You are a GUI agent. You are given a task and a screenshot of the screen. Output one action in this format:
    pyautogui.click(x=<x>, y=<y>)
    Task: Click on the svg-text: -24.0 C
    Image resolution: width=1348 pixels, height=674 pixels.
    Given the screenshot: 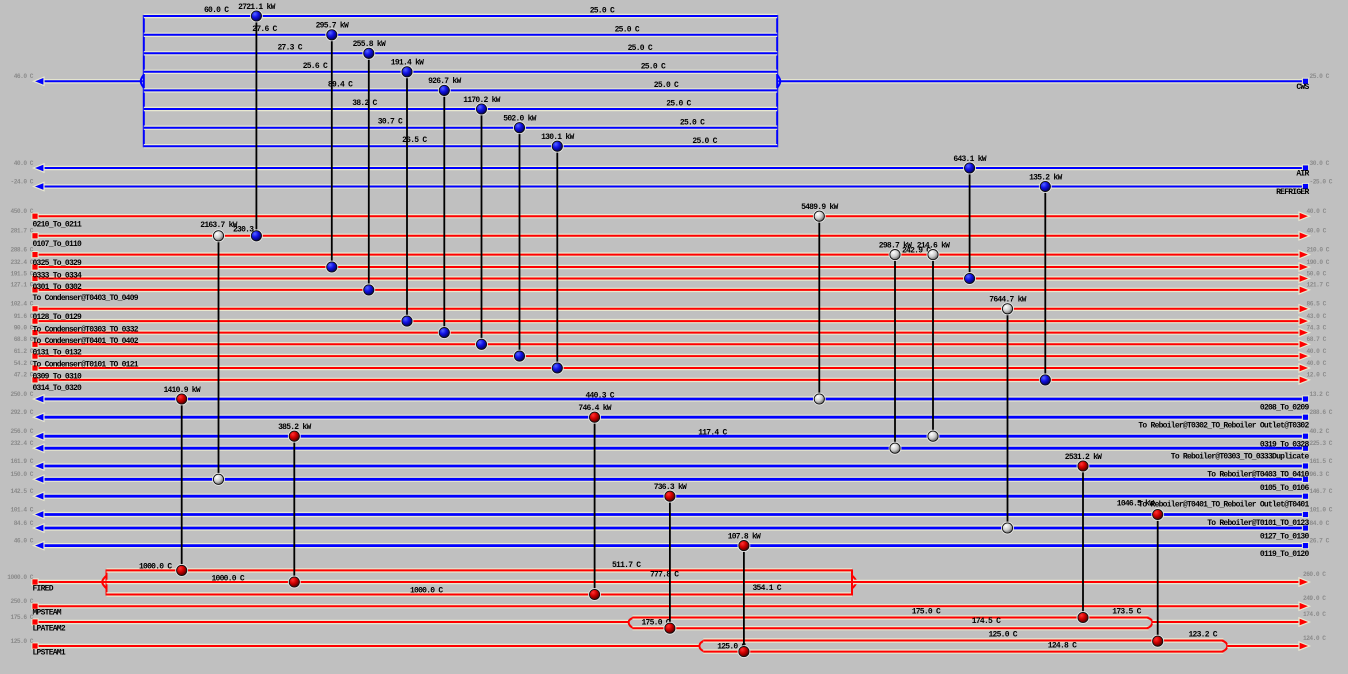 What is the action you would take?
    pyautogui.click(x=22, y=181)
    